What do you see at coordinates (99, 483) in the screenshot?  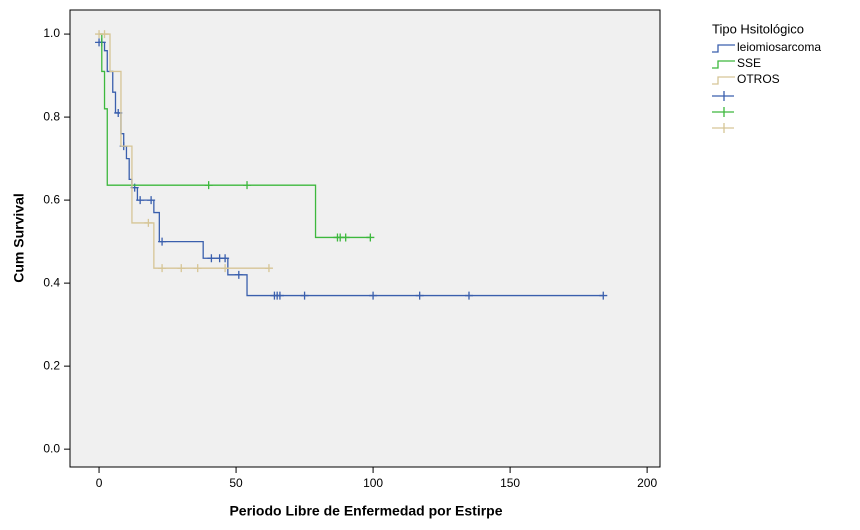 I see `x-tick-label: 0` at bounding box center [99, 483].